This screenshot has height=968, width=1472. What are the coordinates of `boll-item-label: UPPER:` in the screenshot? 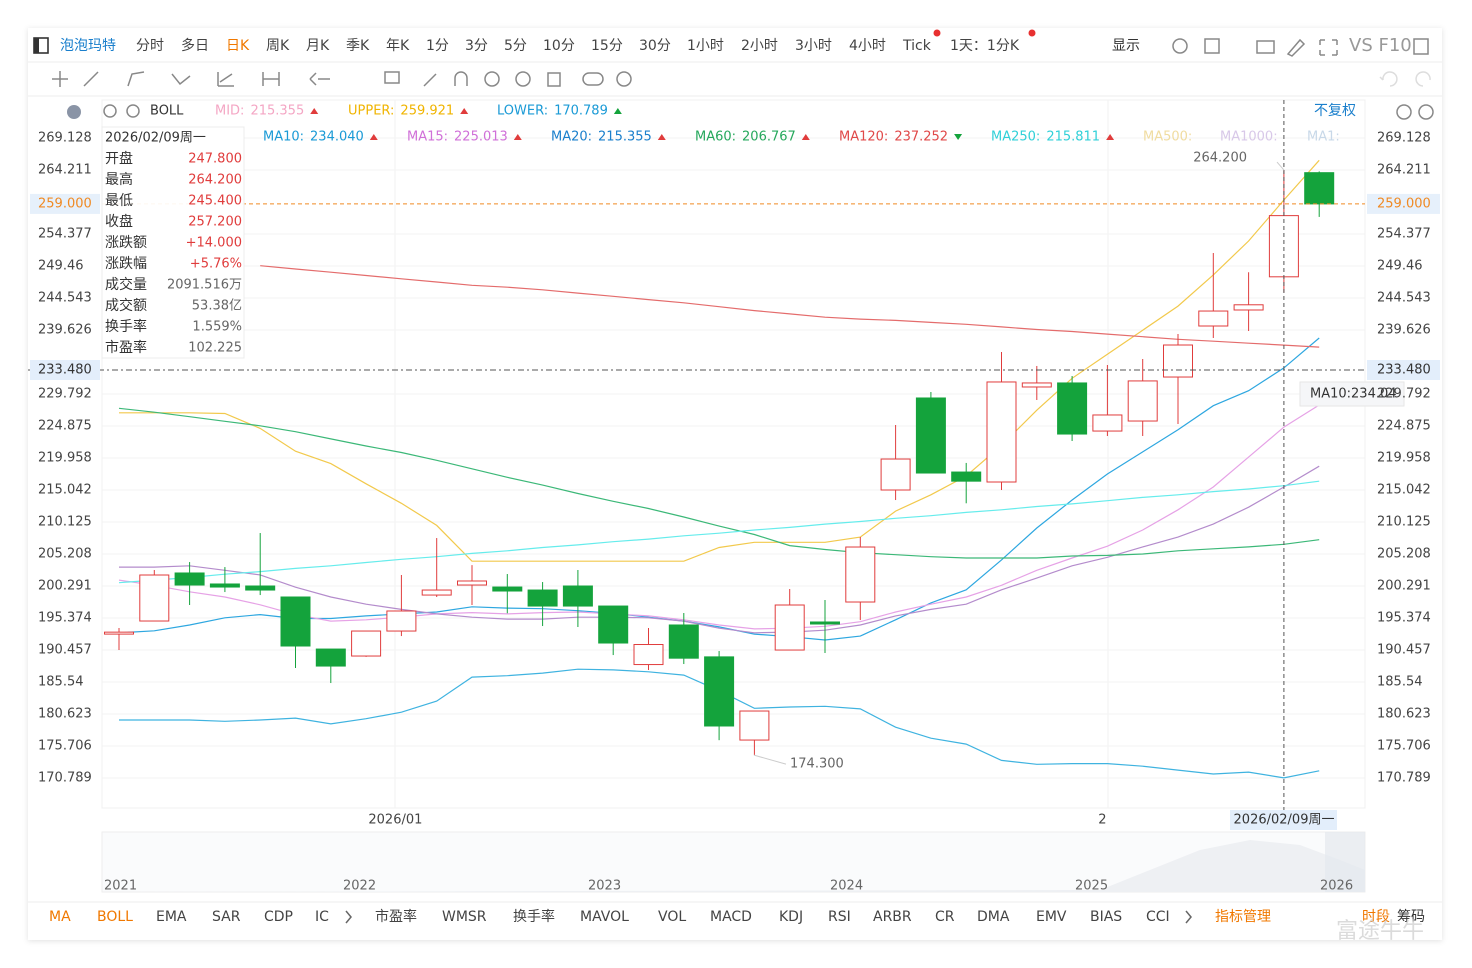 It's located at (371, 111).